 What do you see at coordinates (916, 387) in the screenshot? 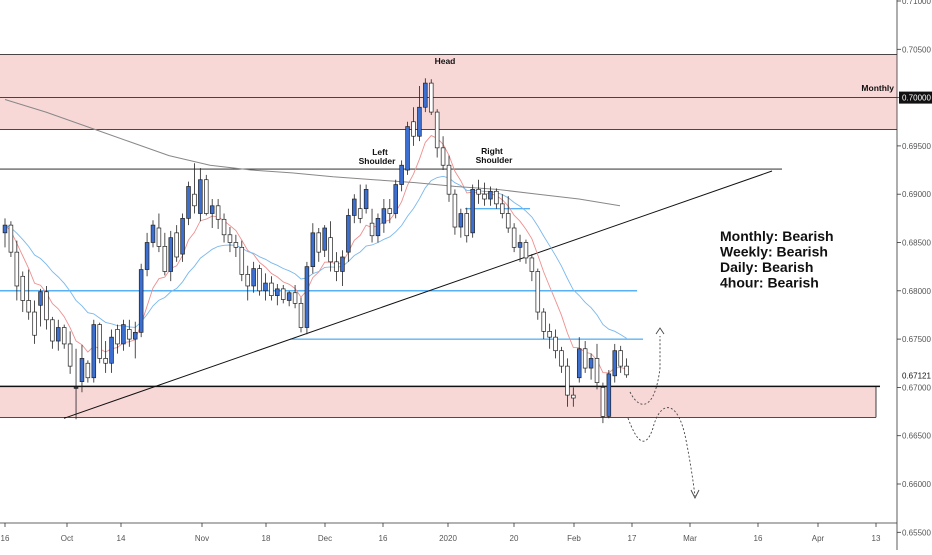
I see `y-tick-label: 0.67000` at bounding box center [916, 387].